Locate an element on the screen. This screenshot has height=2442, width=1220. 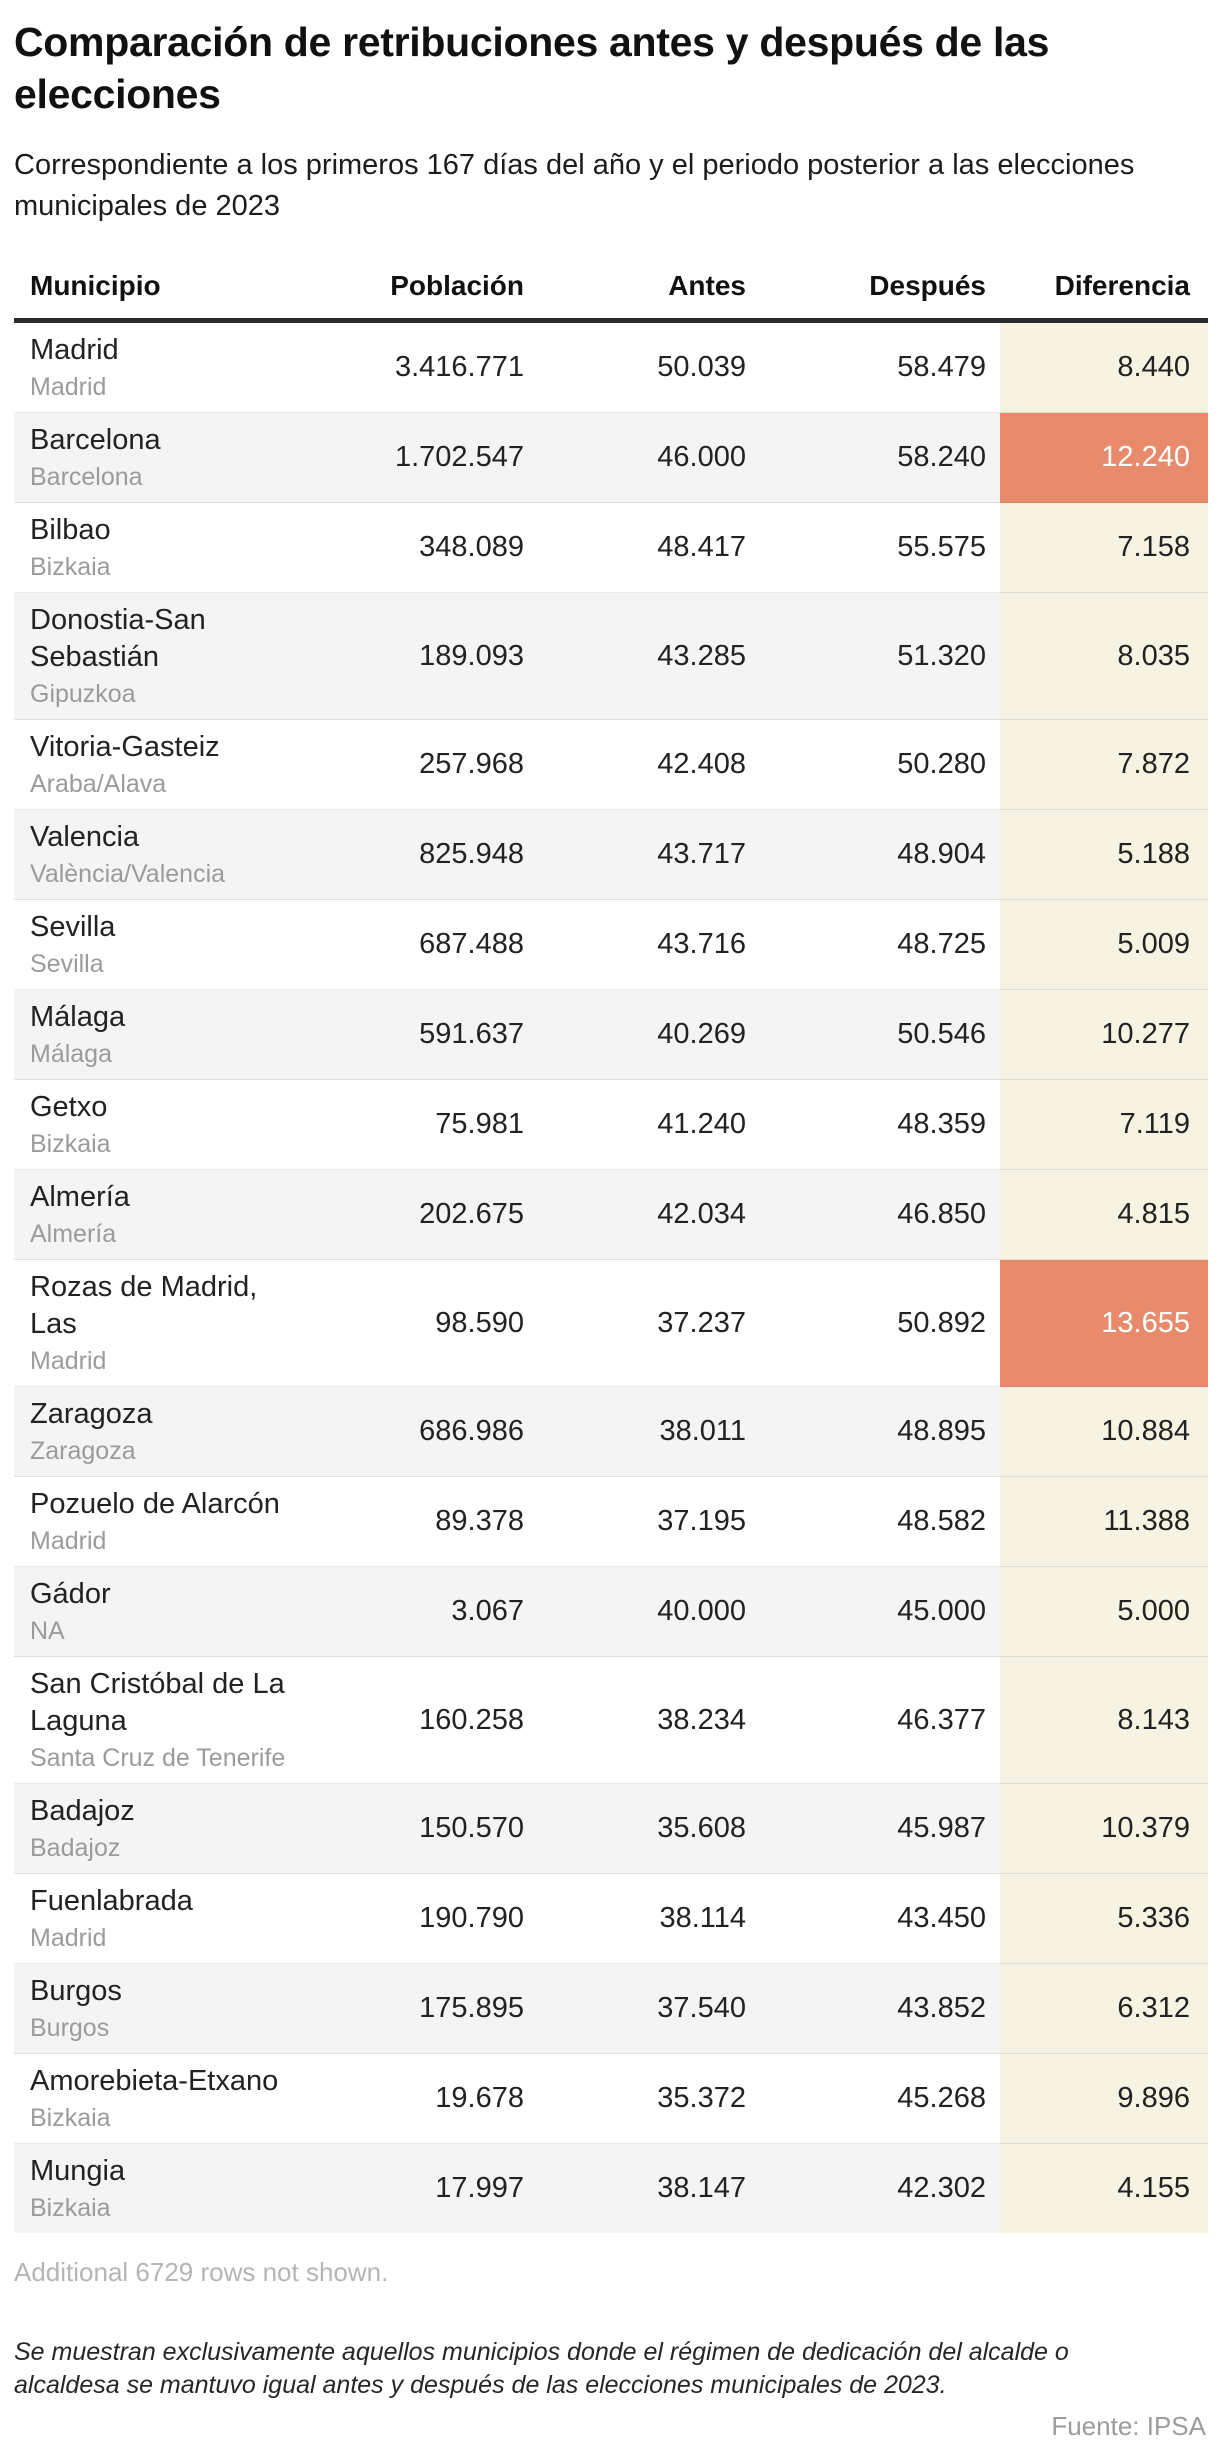
municipality-cell: Donostia-San Sebastián Gipuzkoa is located at coordinates (170, 656).